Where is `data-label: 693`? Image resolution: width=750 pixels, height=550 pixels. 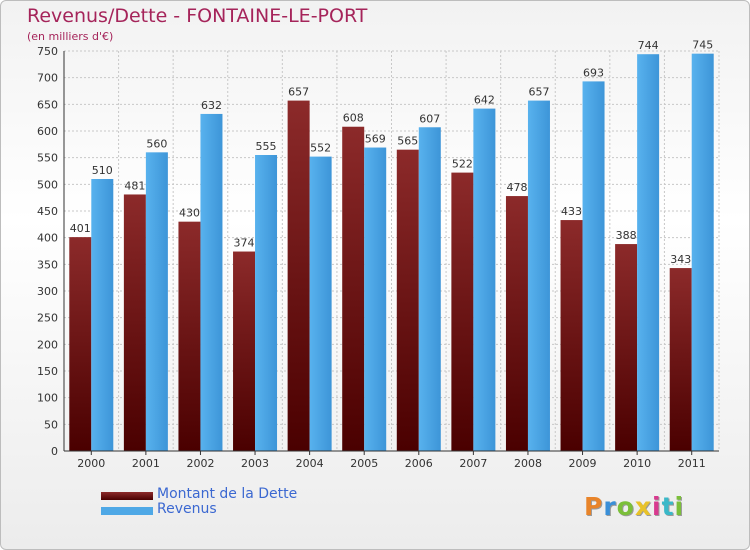
data-label: 693 is located at coordinates (593, 72).